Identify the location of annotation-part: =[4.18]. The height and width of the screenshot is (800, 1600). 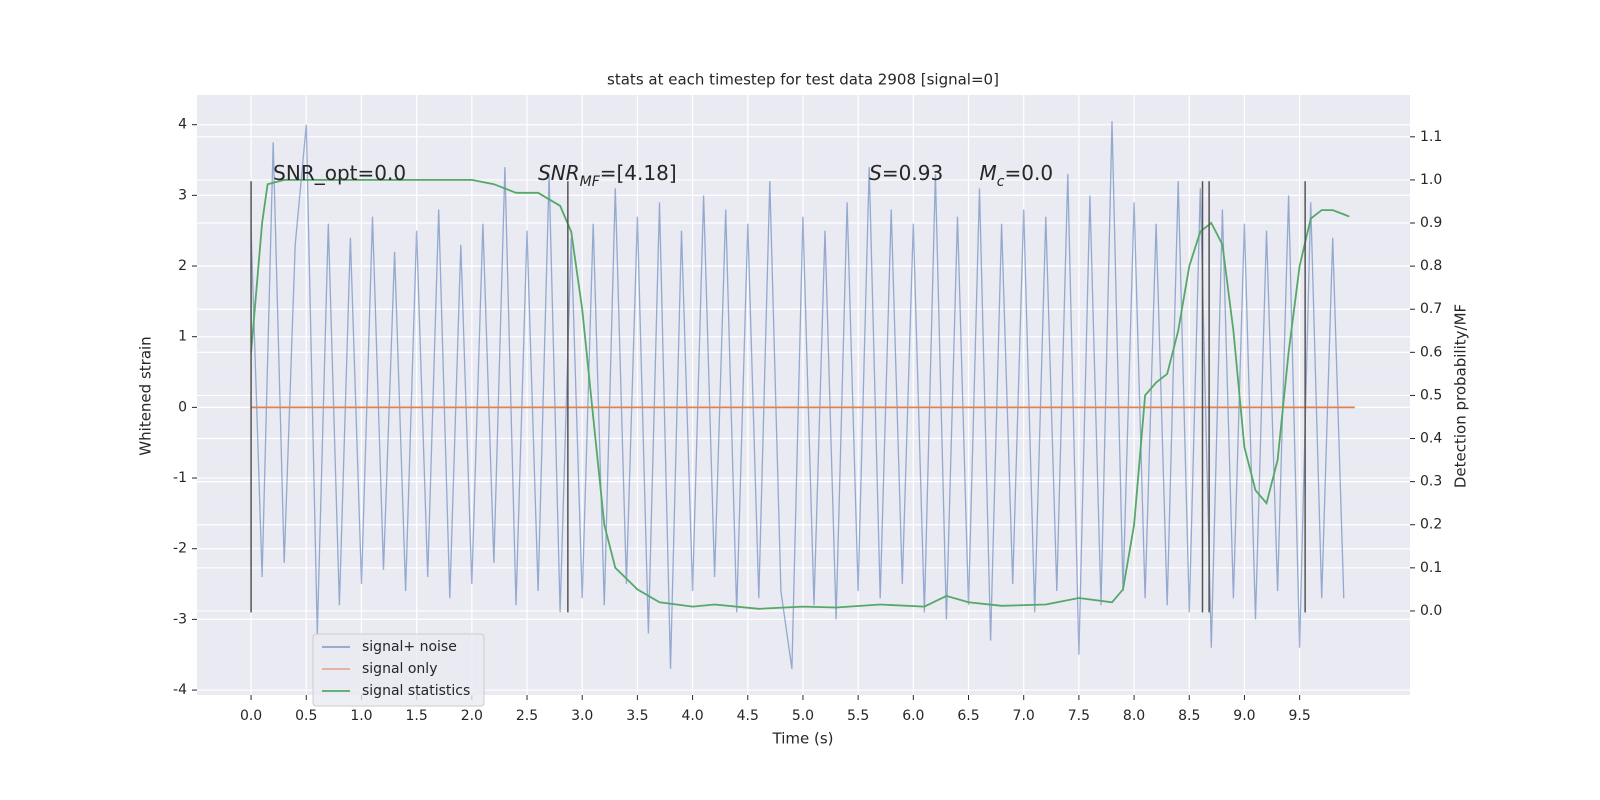
(638, 173).